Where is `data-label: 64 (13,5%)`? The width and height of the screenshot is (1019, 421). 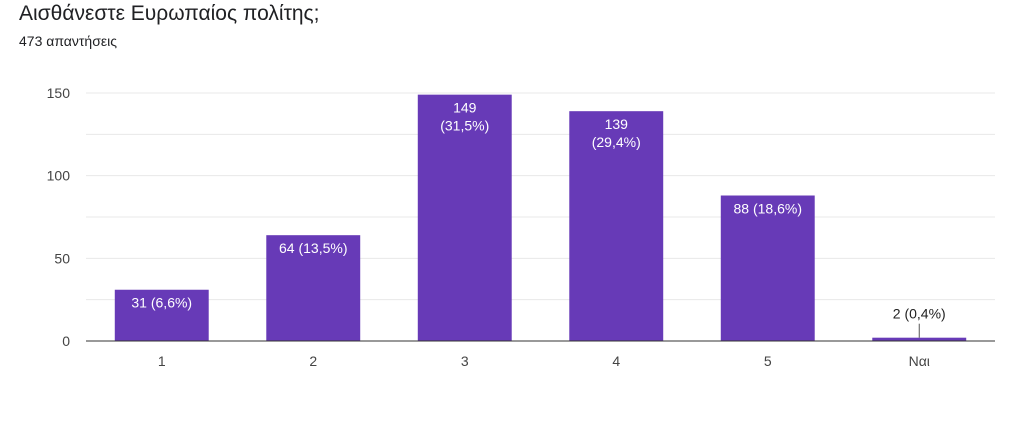
data-label: 64 (13,5%) is located at coordinates (313, 248).